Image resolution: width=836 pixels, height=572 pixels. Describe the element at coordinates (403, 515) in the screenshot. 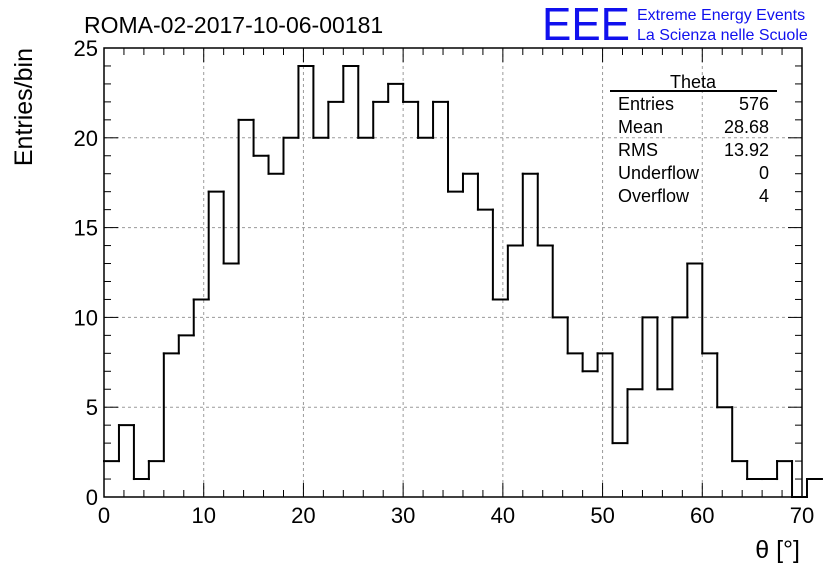

I see `x-tick-label: 30` at that location.